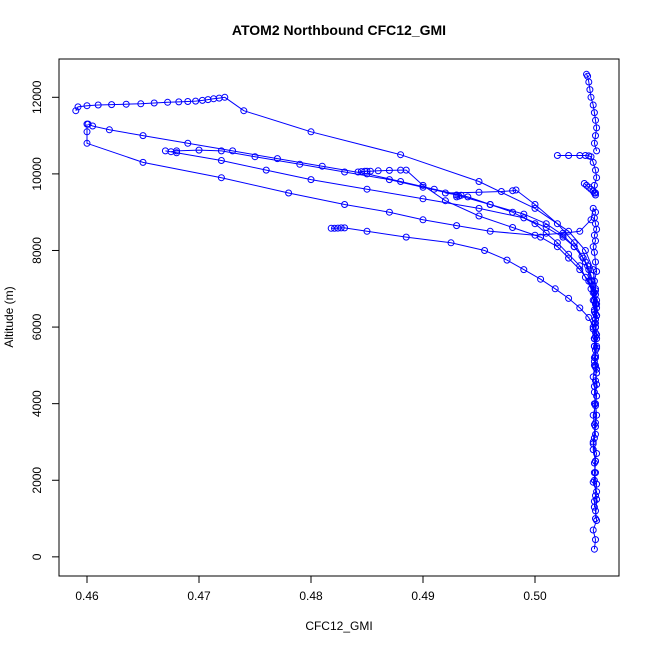 Image resolution: width=650 pixels, height=650 pixels. What do you see at coordinates (199, 596) in the screenshot?
I see `x-tick-label: 0.47` at bounding box center [199, 596].